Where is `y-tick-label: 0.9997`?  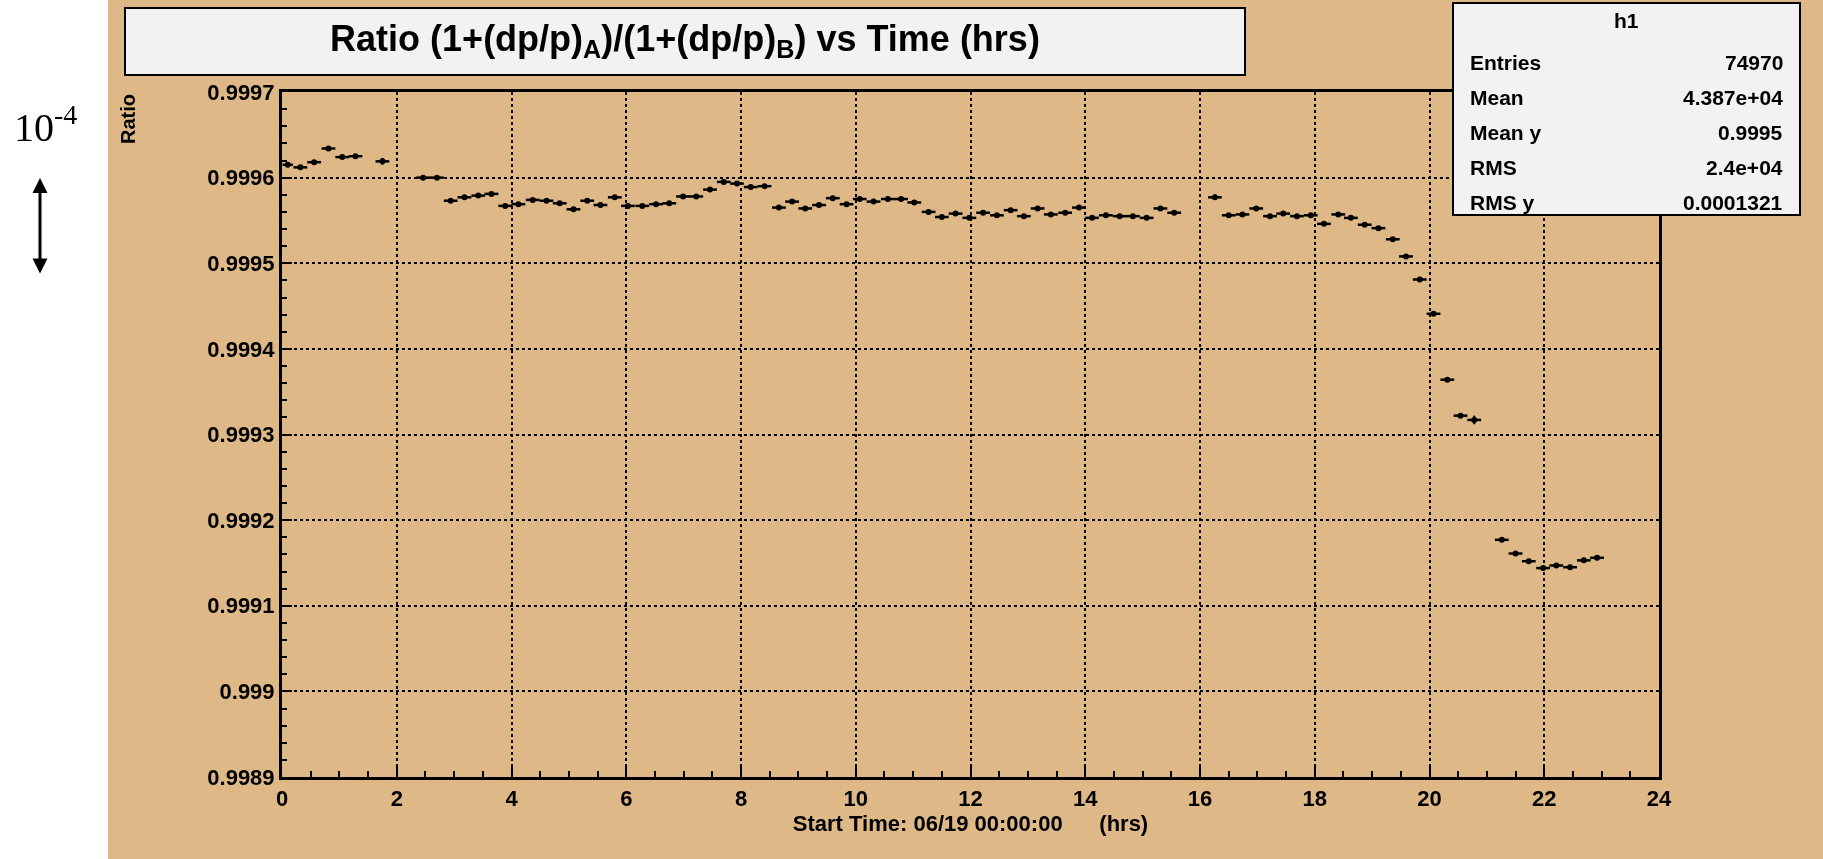 y-tick-label: 0.9997 is located at coordinates (241, 92).